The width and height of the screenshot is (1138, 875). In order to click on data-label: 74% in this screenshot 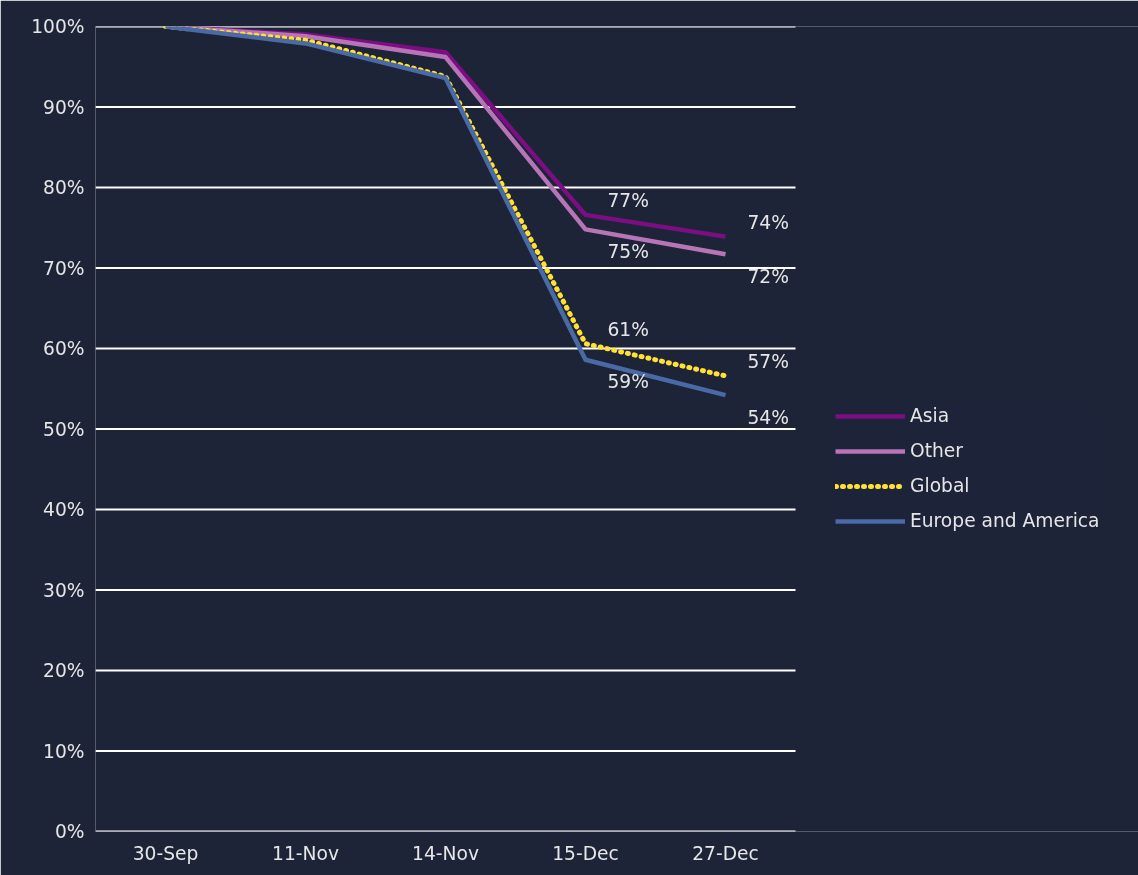, I will do `click(768, 222)`.